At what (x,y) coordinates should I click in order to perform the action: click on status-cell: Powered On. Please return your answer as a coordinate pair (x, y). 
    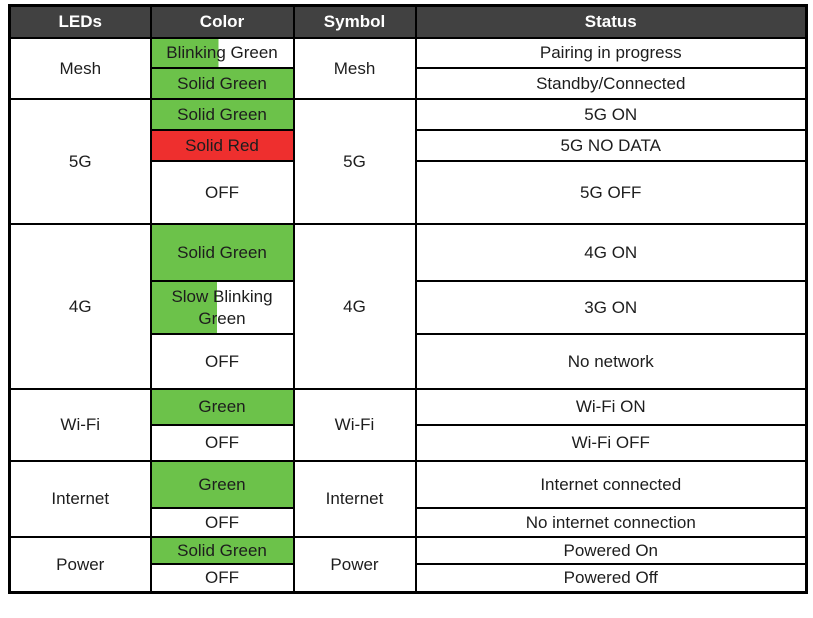
    Looking at the image, I should click on (611, 550).